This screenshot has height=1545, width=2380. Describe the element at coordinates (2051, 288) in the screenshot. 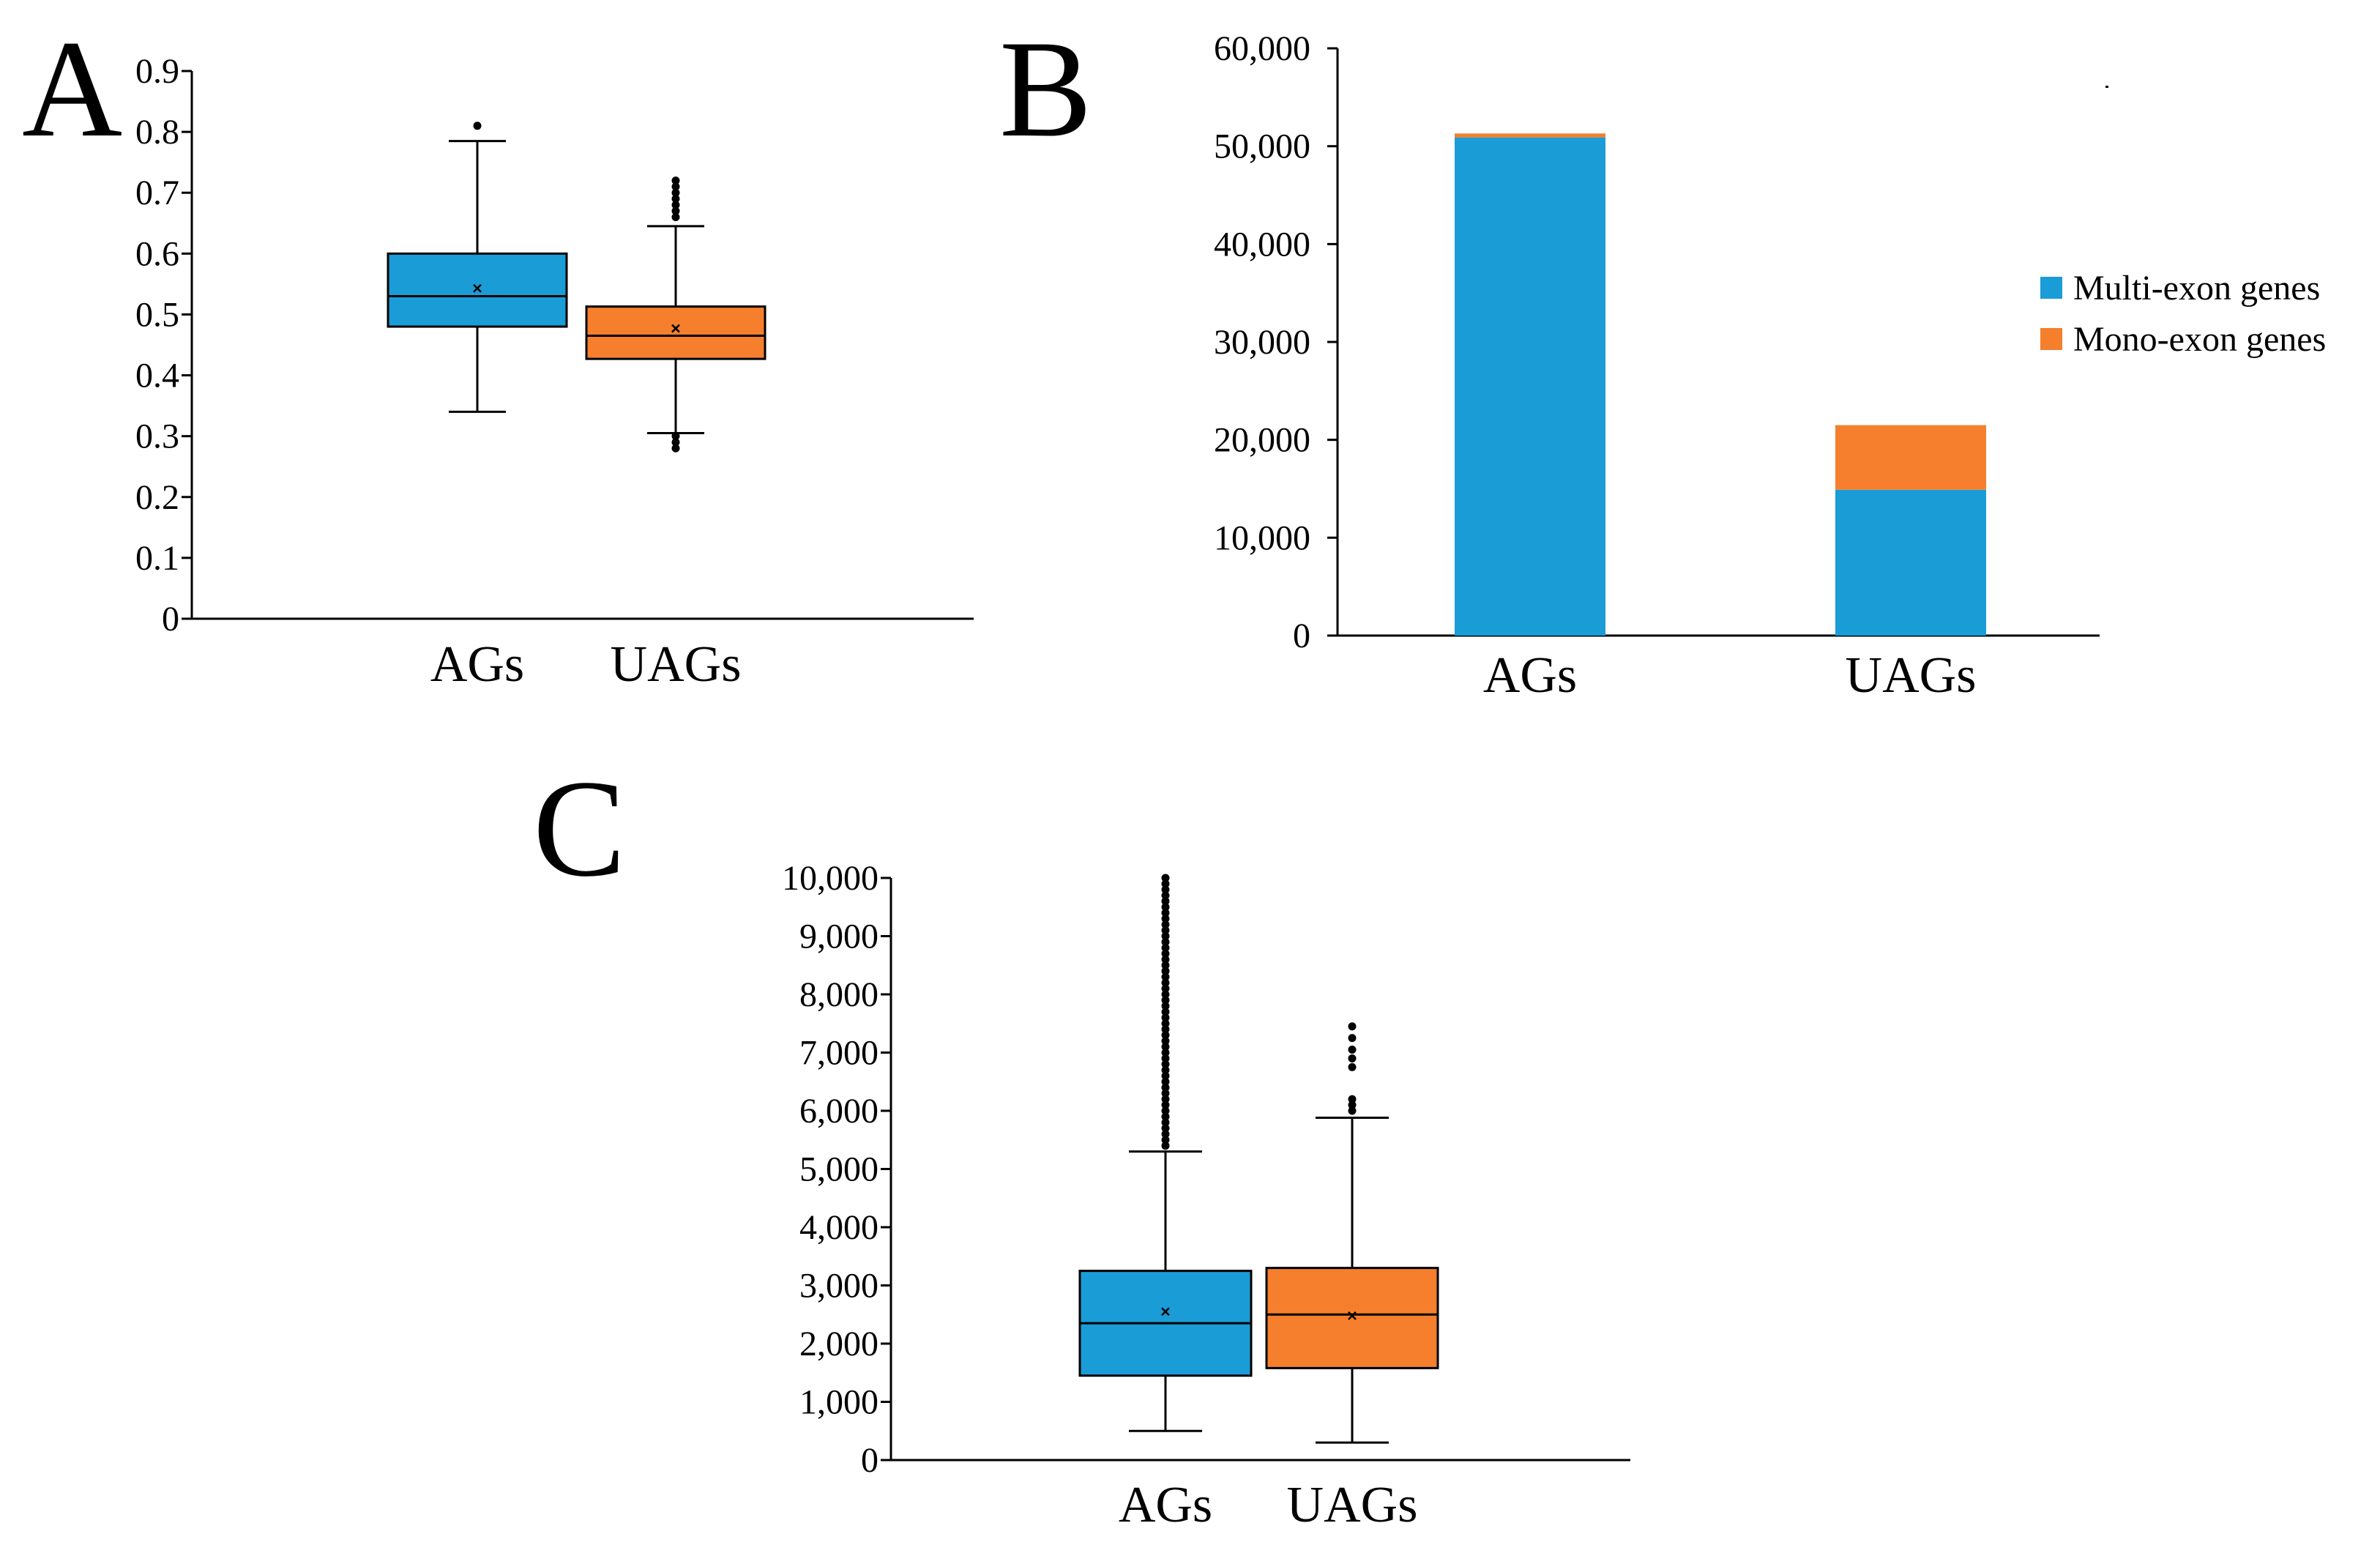

I see `legend-swatch-multi-exon-genes` at that location.